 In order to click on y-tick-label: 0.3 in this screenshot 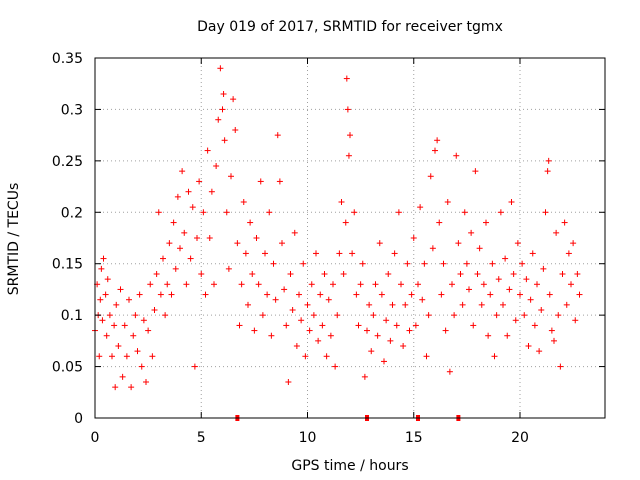, I will do `click(72, 110)`.